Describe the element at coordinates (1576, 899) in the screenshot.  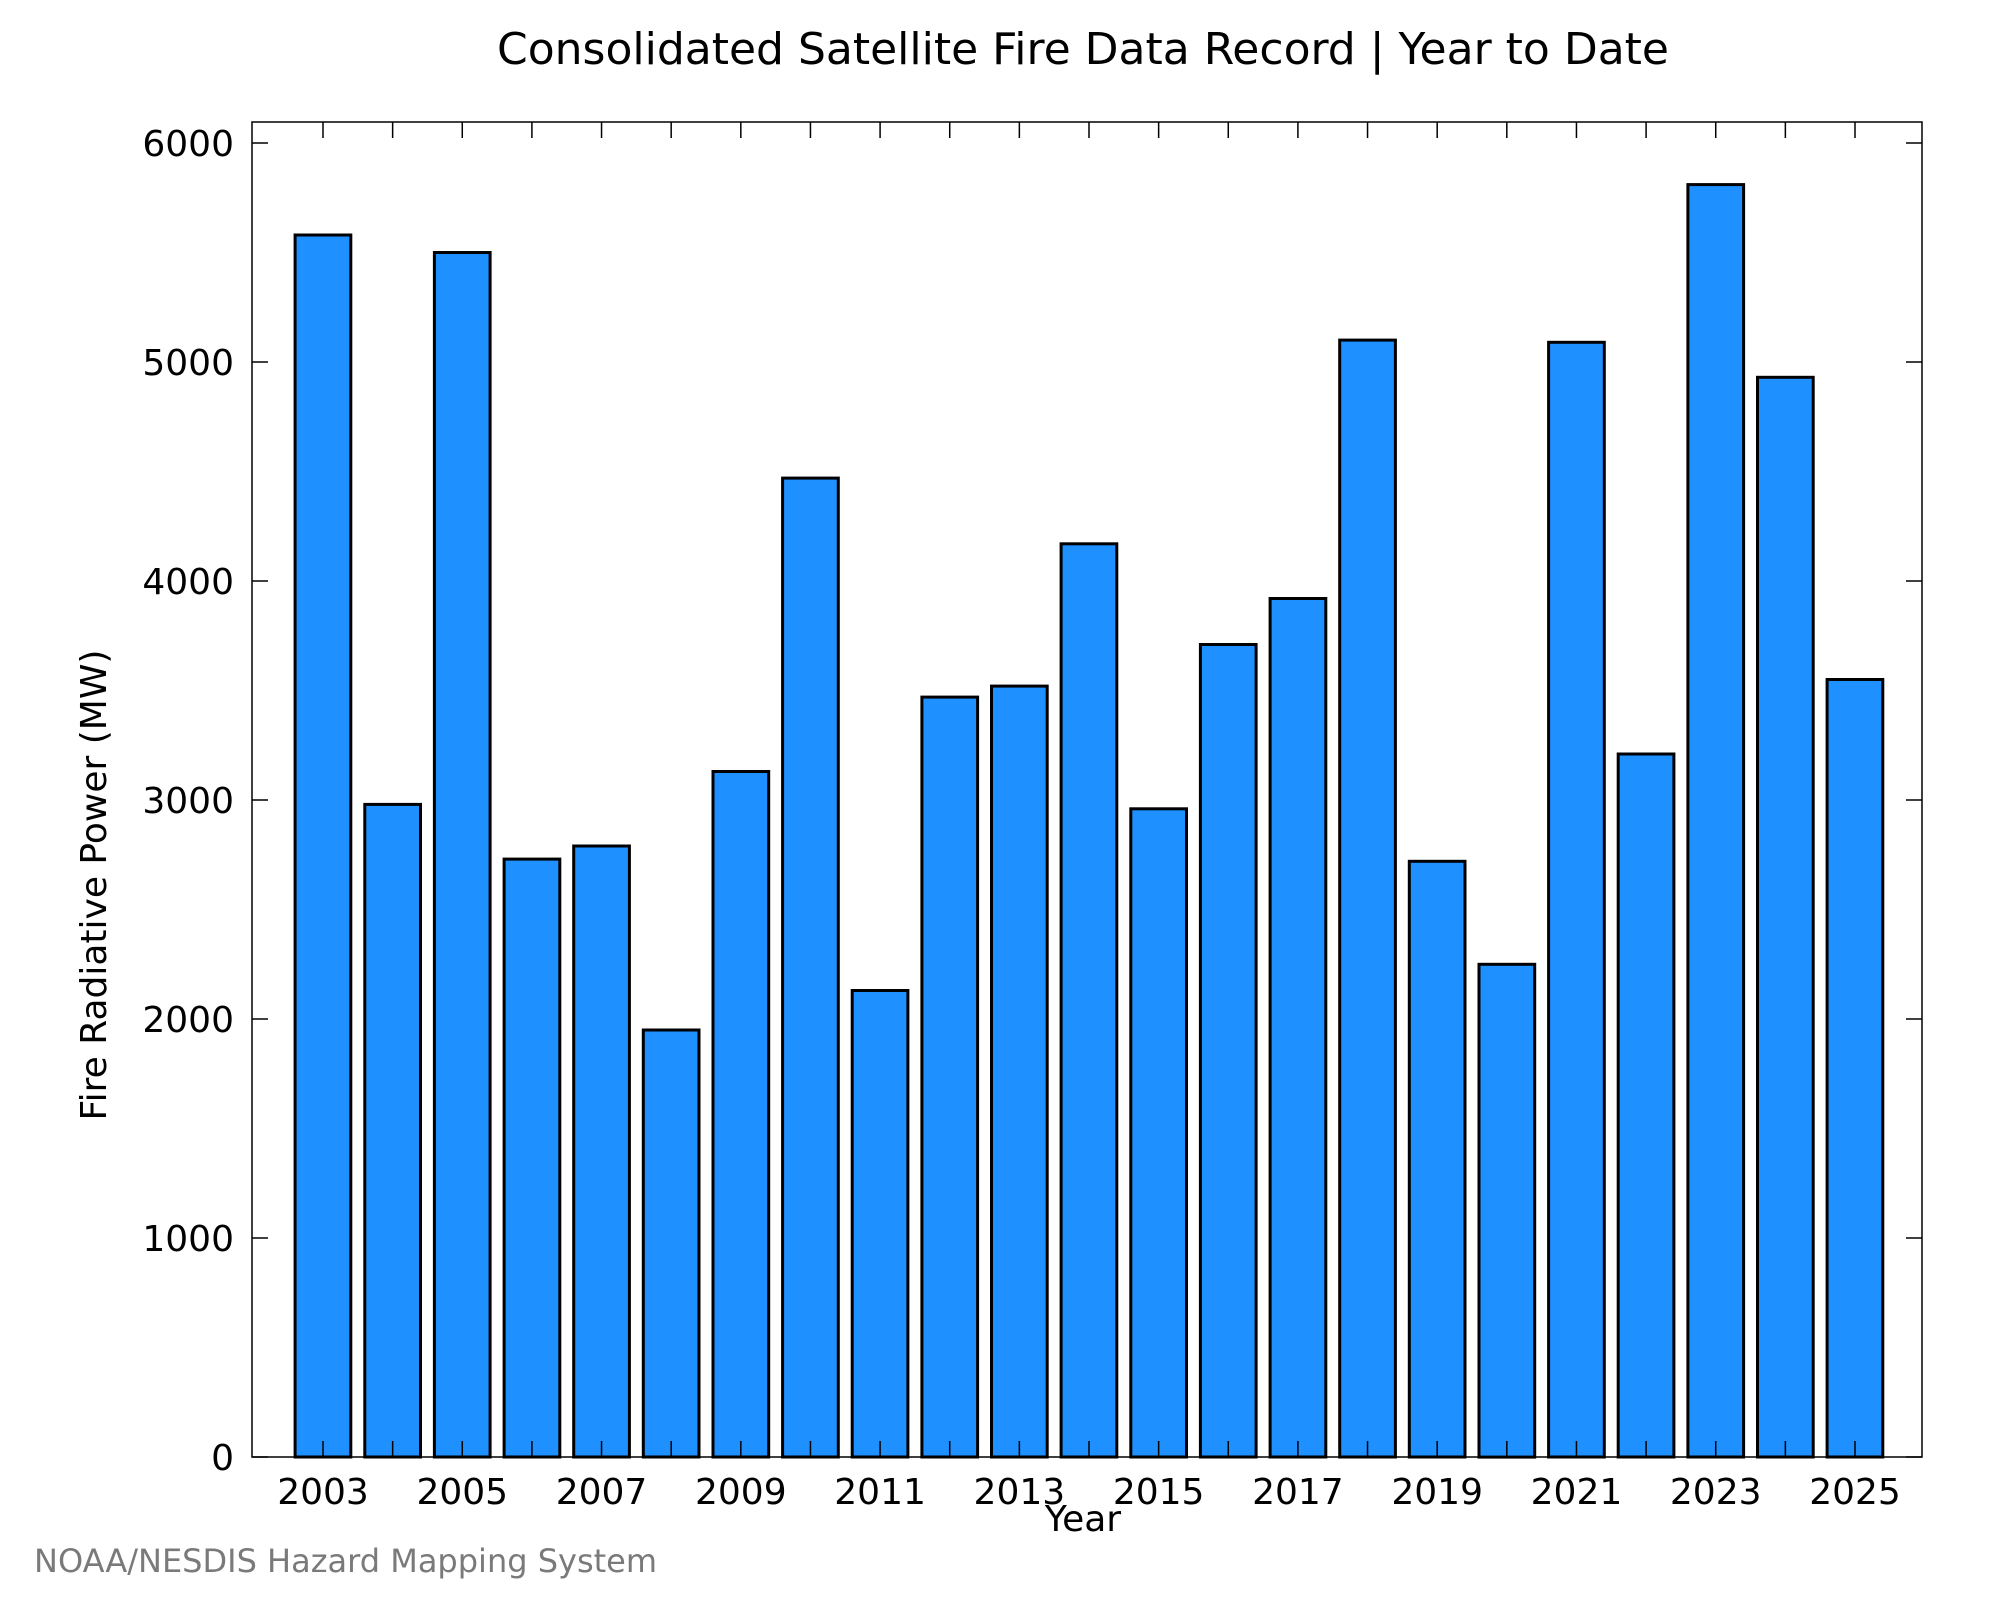
I see `bar-2021` at that location.